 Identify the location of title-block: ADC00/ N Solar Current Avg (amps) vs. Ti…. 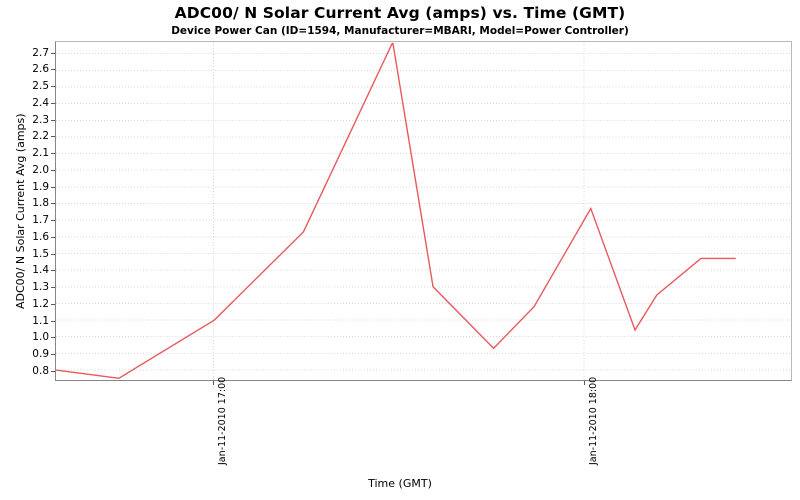
(400, 21).